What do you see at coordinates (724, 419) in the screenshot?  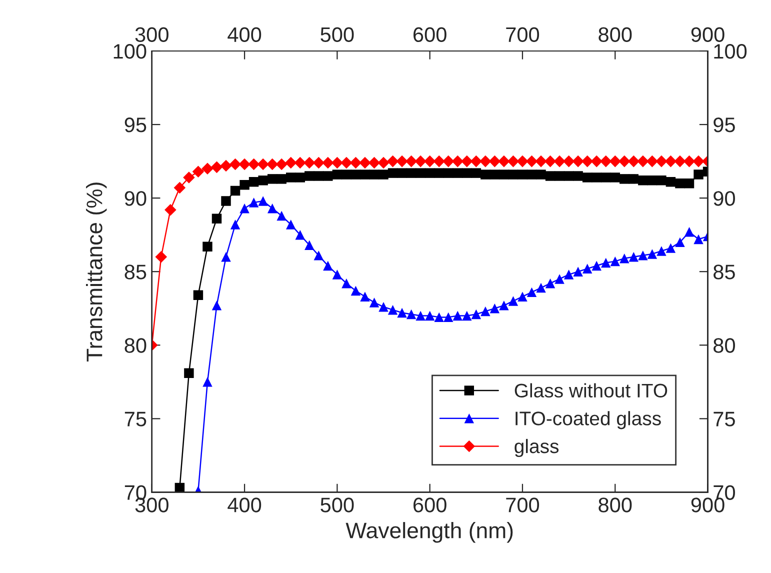 I see `y2-tick-label: 75` at bounding box center [724, 419].